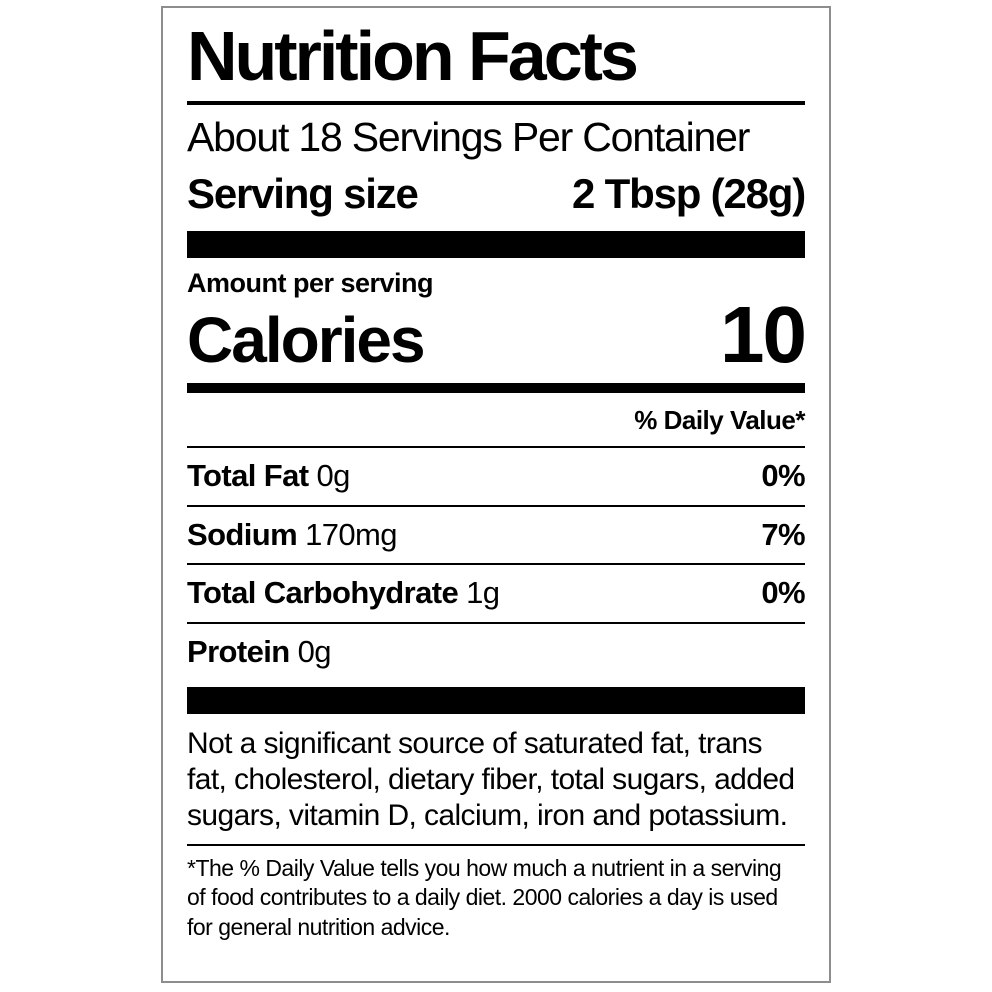 The width and height of the screenshot is (992, 992). I want to click on nutrient-label: Total Fat 0g, so click(268, 476).